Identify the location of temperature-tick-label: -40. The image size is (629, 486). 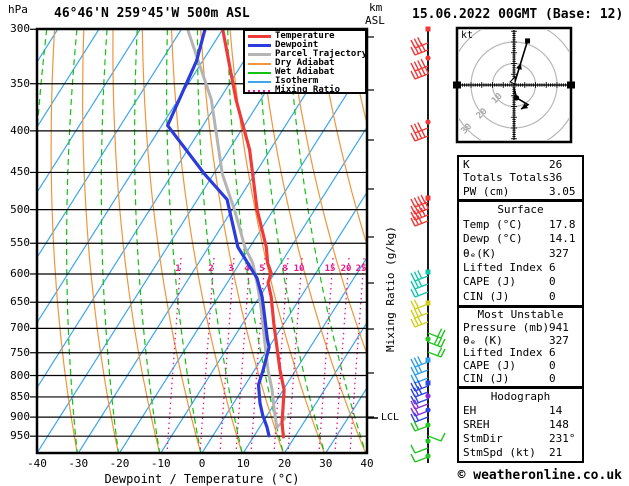
(37, 463).